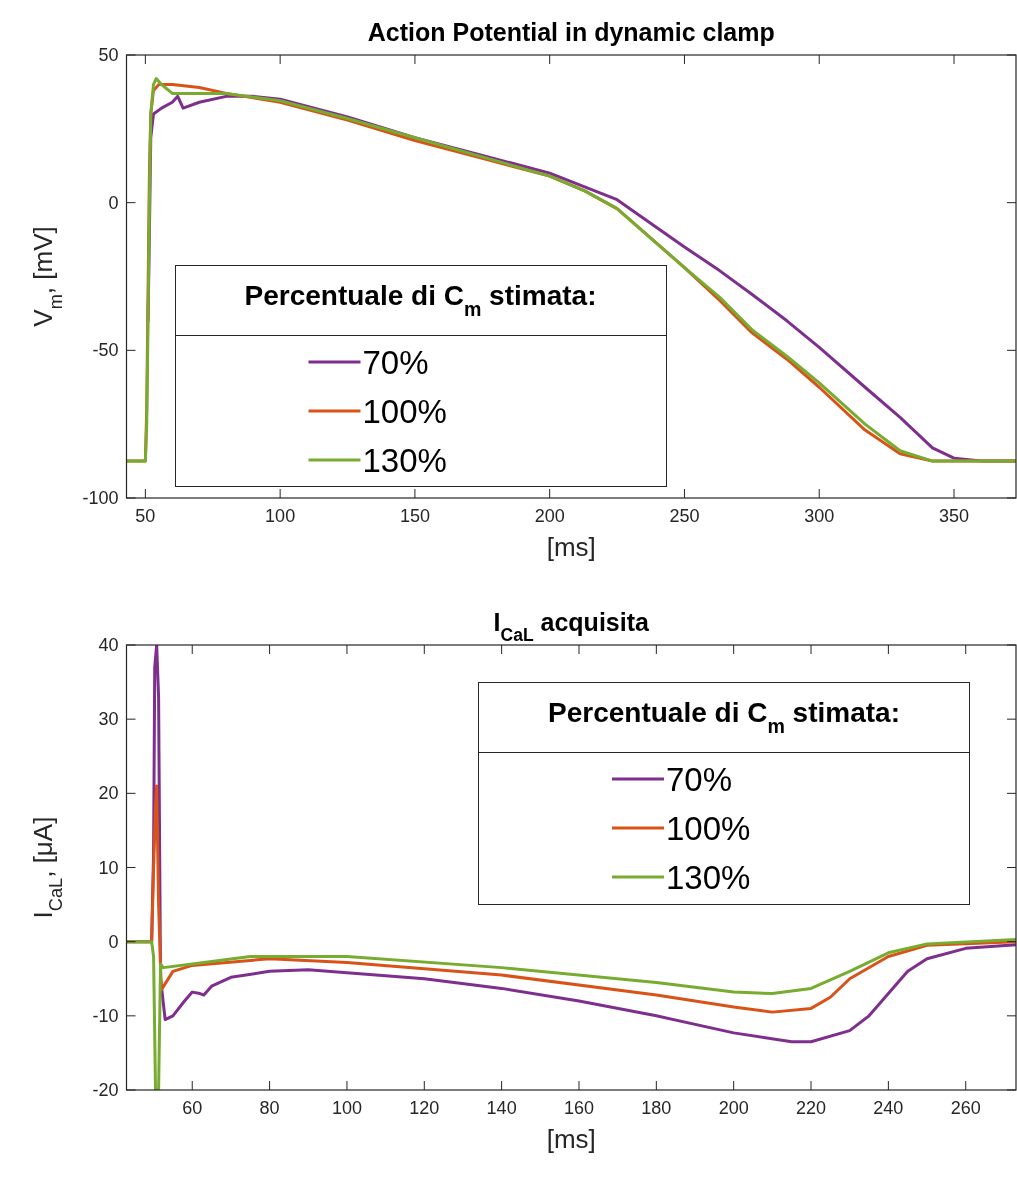 The image size is (1017, 1178). What do you see at coordinates (108, 719) in the screenshot?
I see `y-tick-label: 30` at bounding box center [108, 719].